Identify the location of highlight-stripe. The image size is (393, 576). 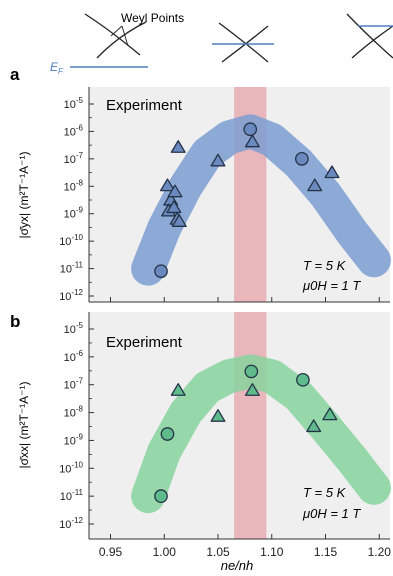
(250, 425).